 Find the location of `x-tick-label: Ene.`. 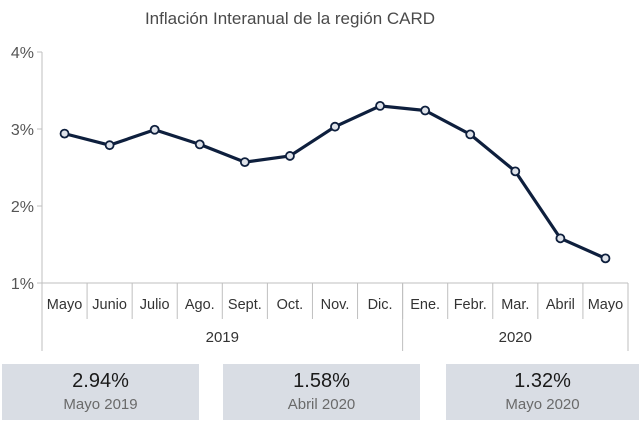

x-tick-label: Ene. is located at coordinates (425, 305).